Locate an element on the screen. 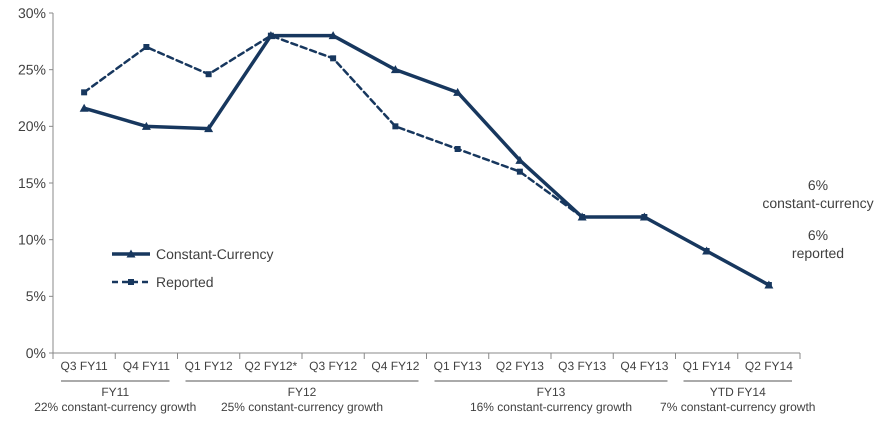 The height and width of the screenshot is (423, 884). x-tick-label: Q3 FY13 is located at coordinates (582, 366).